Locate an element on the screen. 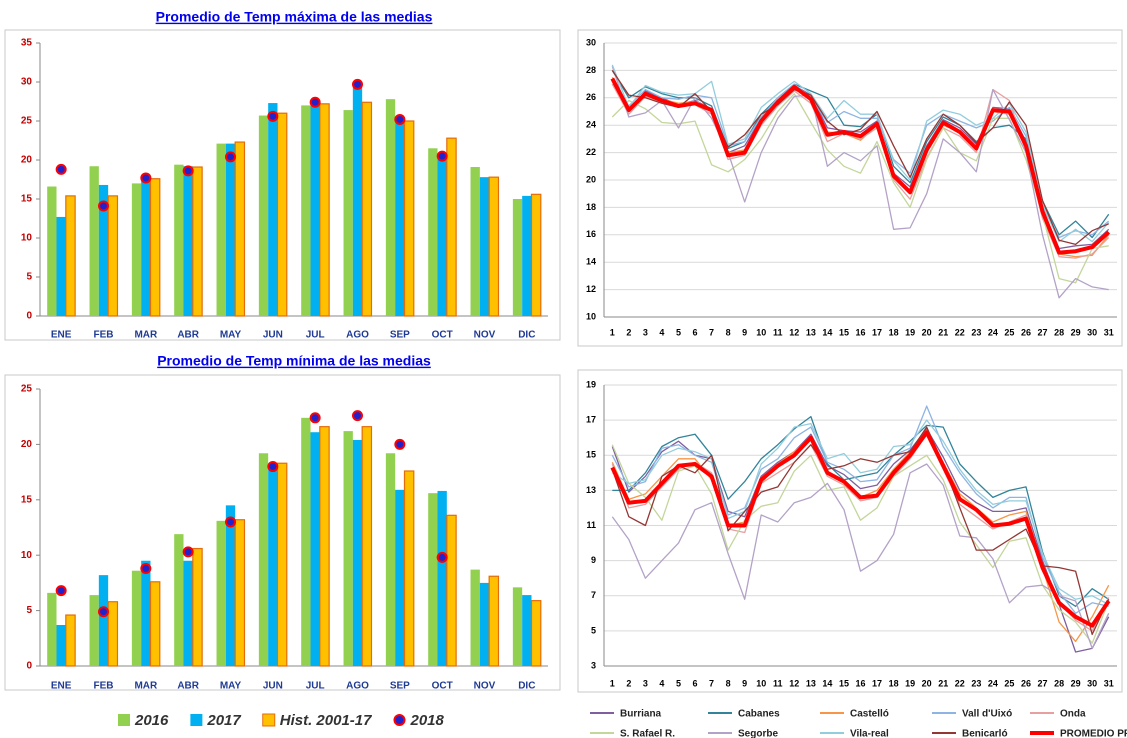  x-tick-label: 20 is located at coordinates (927, 683).